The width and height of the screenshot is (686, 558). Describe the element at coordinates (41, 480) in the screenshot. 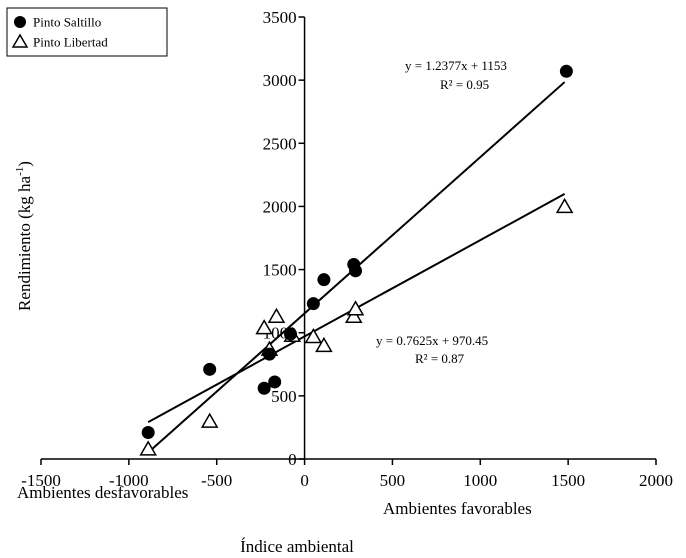

I see `x-tick-label: -1500` at that location.